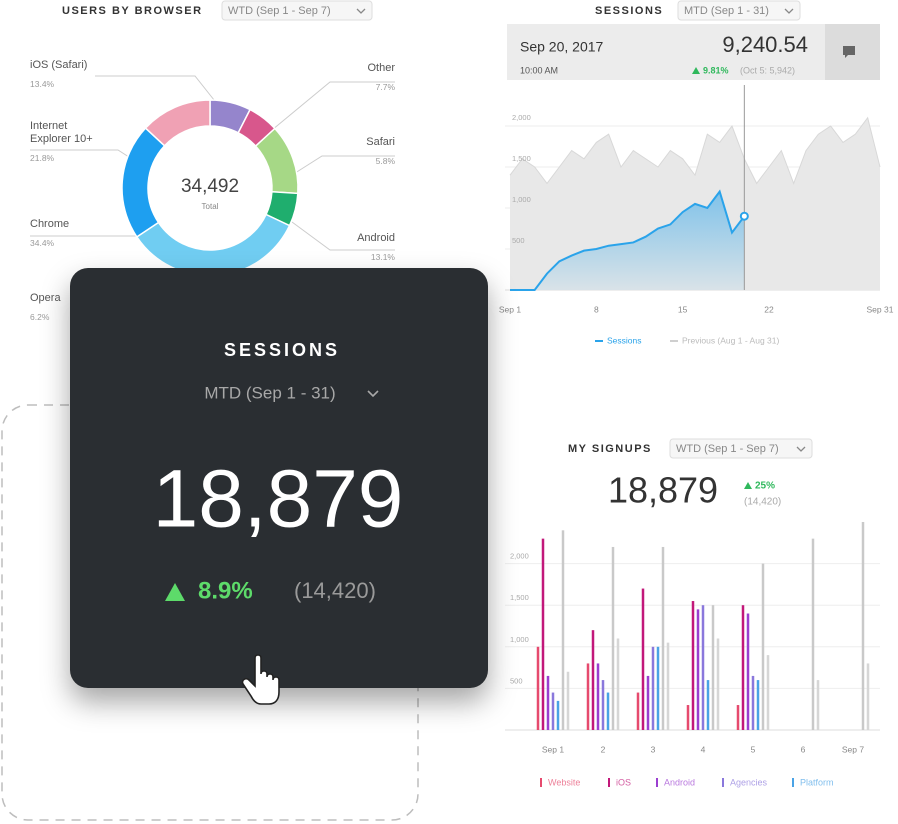  Describe the element at coordinates (376, 238) in the screenshot. I see `donut-label-name: Android` at that location.